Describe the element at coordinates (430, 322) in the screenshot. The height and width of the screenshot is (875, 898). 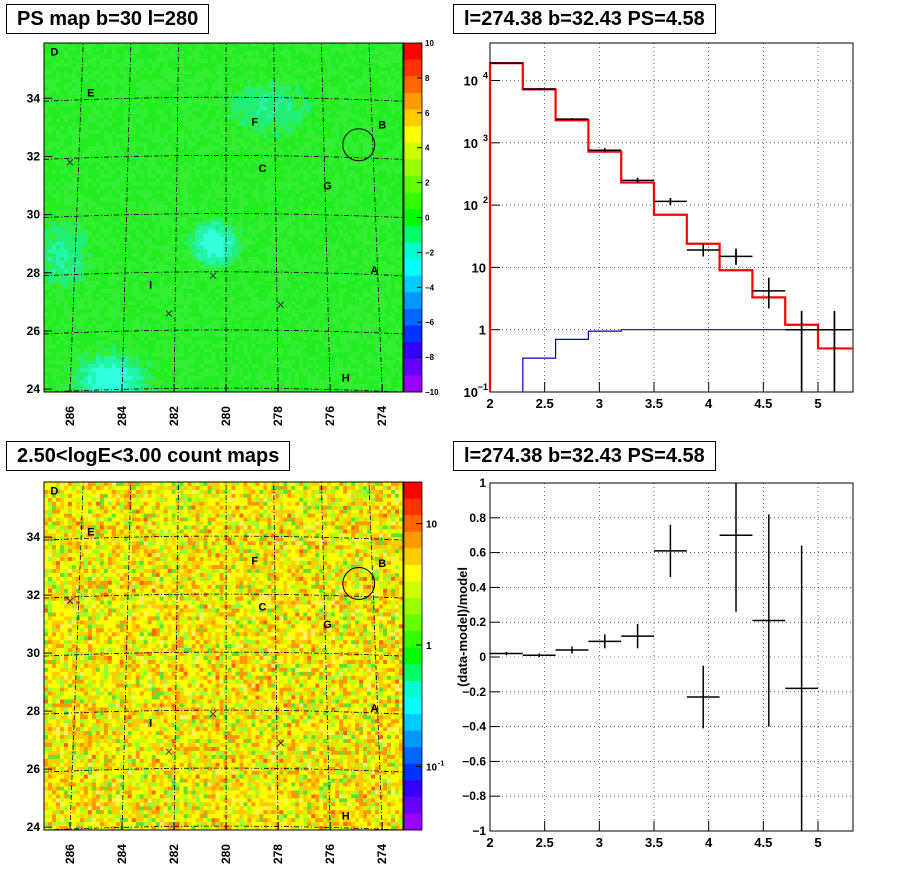
I see `colorbar-tick-label: −6` at that location.